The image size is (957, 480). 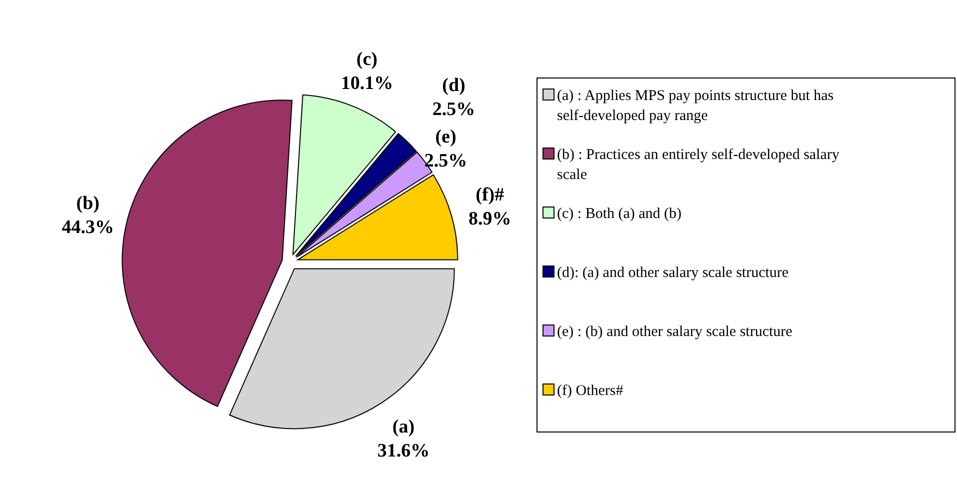 I want to click on text: (e), so click(x=445, y=137).